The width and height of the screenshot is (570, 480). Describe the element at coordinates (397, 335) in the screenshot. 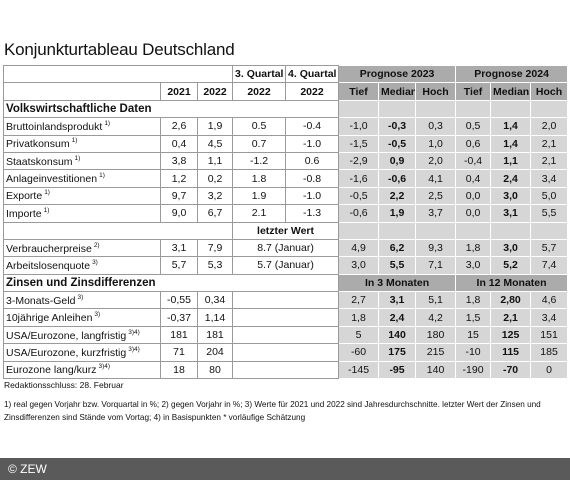

I see `cell: 140` at that location.